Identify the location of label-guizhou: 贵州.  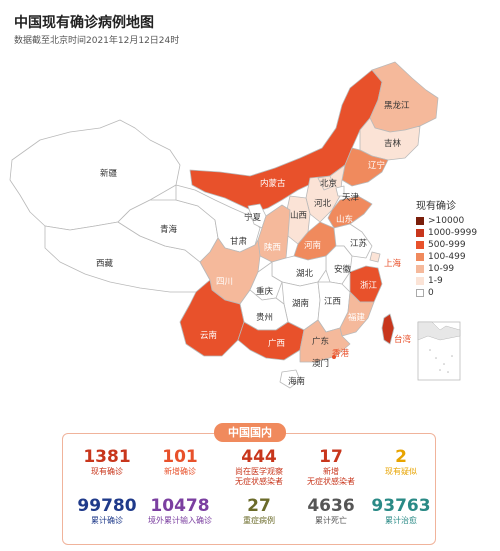
(264, 317).